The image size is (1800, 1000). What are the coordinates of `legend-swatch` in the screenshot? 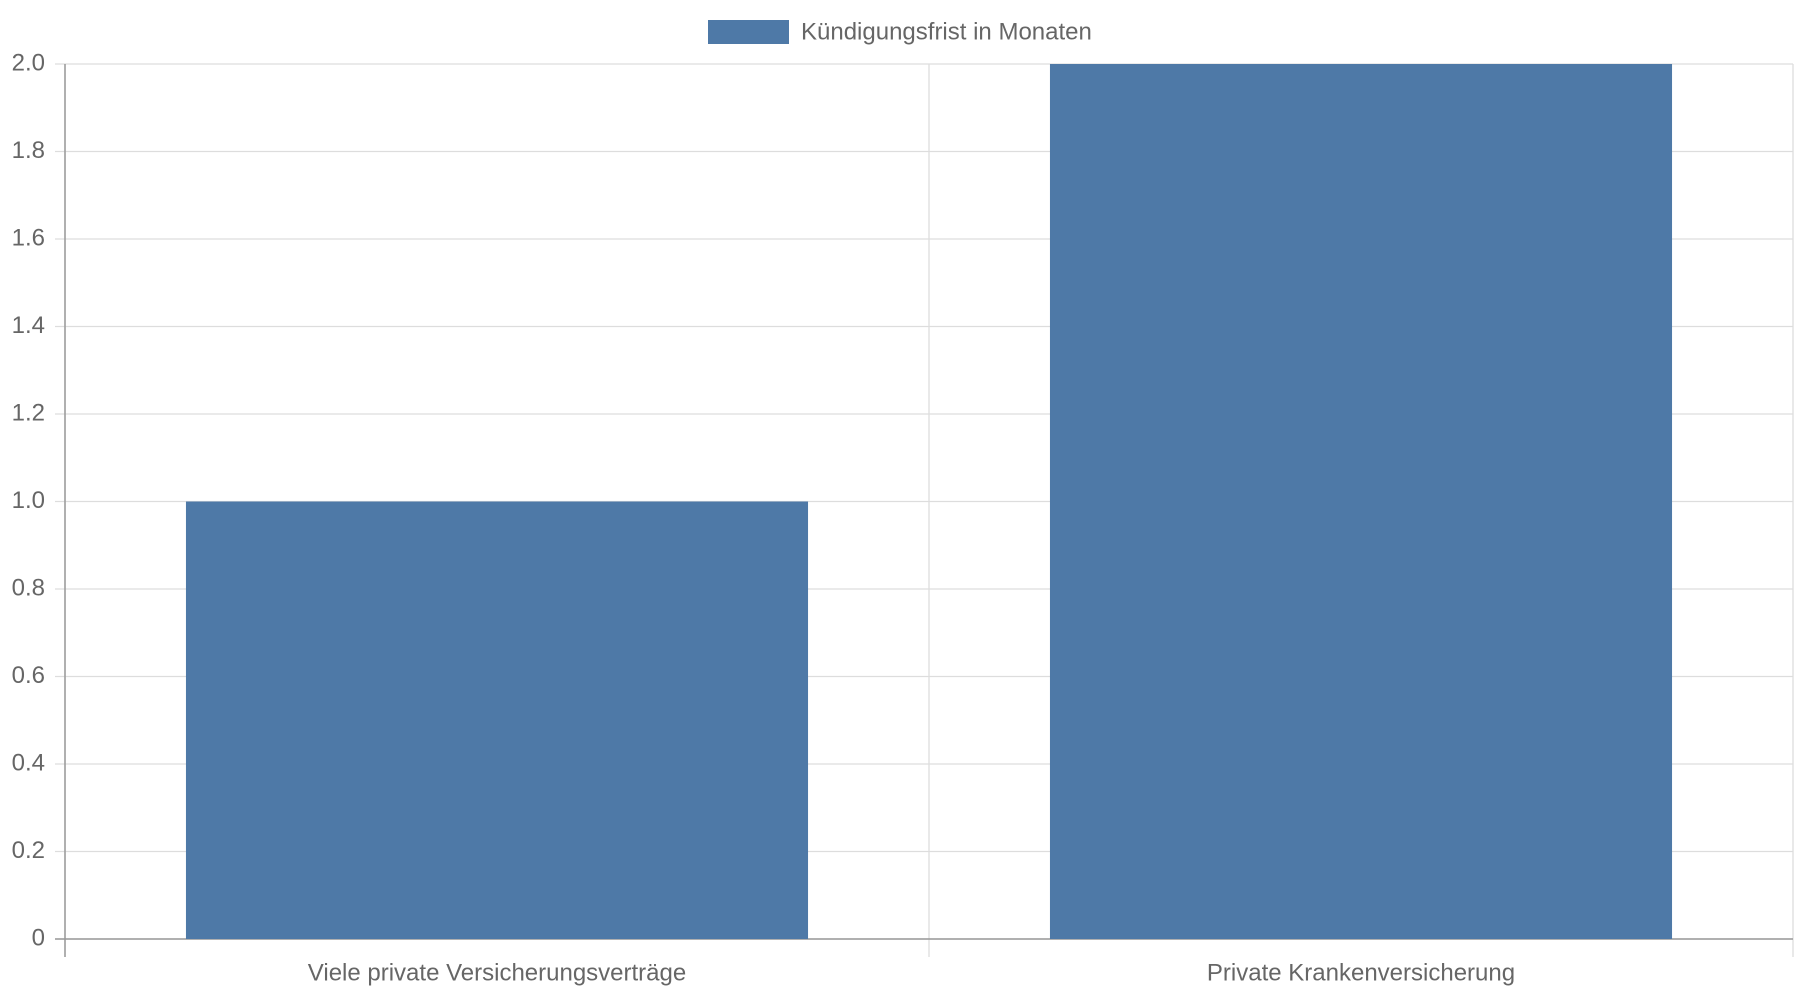 It's located at (748, 32).